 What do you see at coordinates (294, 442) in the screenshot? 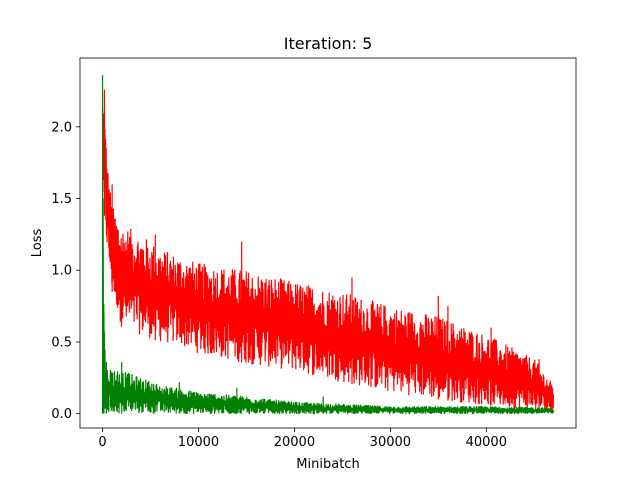
I see `x-tick-label: 20000` at bounding box center [294, 442].